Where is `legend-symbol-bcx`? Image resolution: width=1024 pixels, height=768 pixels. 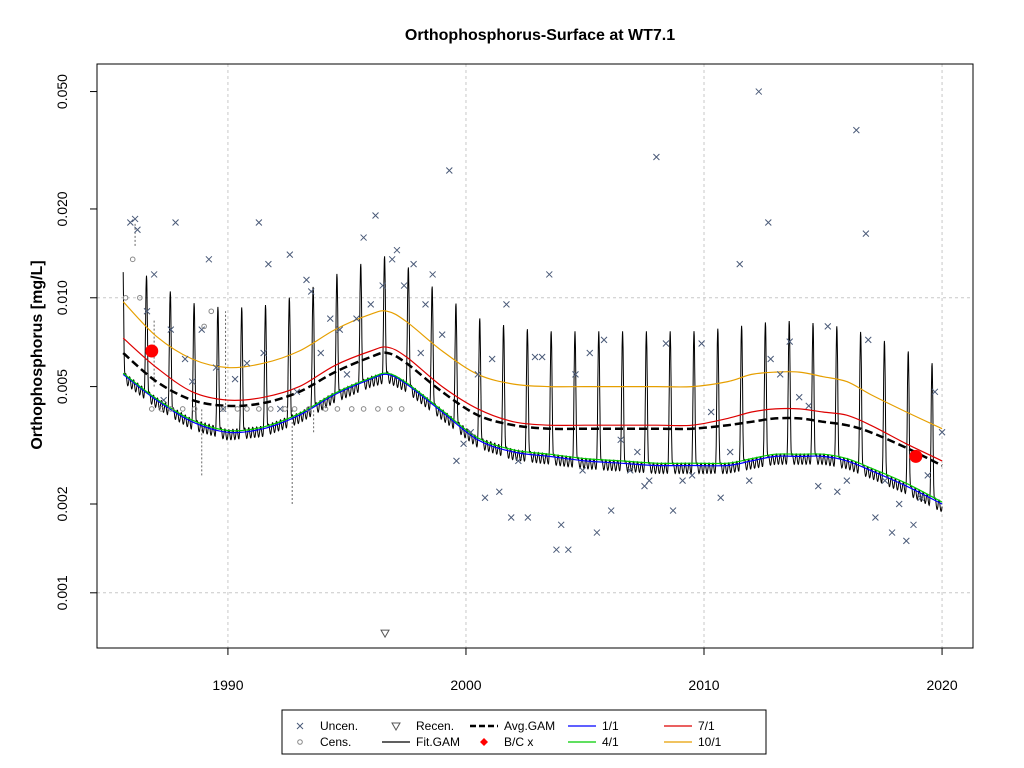 legend-symbol-bcx is located at coordinates (484, 742).